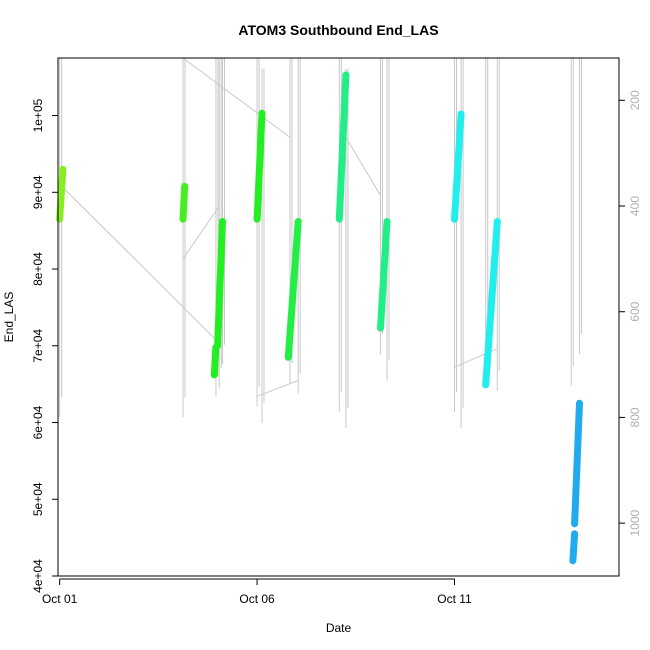 Image resolution: width=650 pixels, height=650 pixels. Describe the element at coordinates (38, 422) in the screenshot. I see `y-tick-label: 6e+04` at that location.